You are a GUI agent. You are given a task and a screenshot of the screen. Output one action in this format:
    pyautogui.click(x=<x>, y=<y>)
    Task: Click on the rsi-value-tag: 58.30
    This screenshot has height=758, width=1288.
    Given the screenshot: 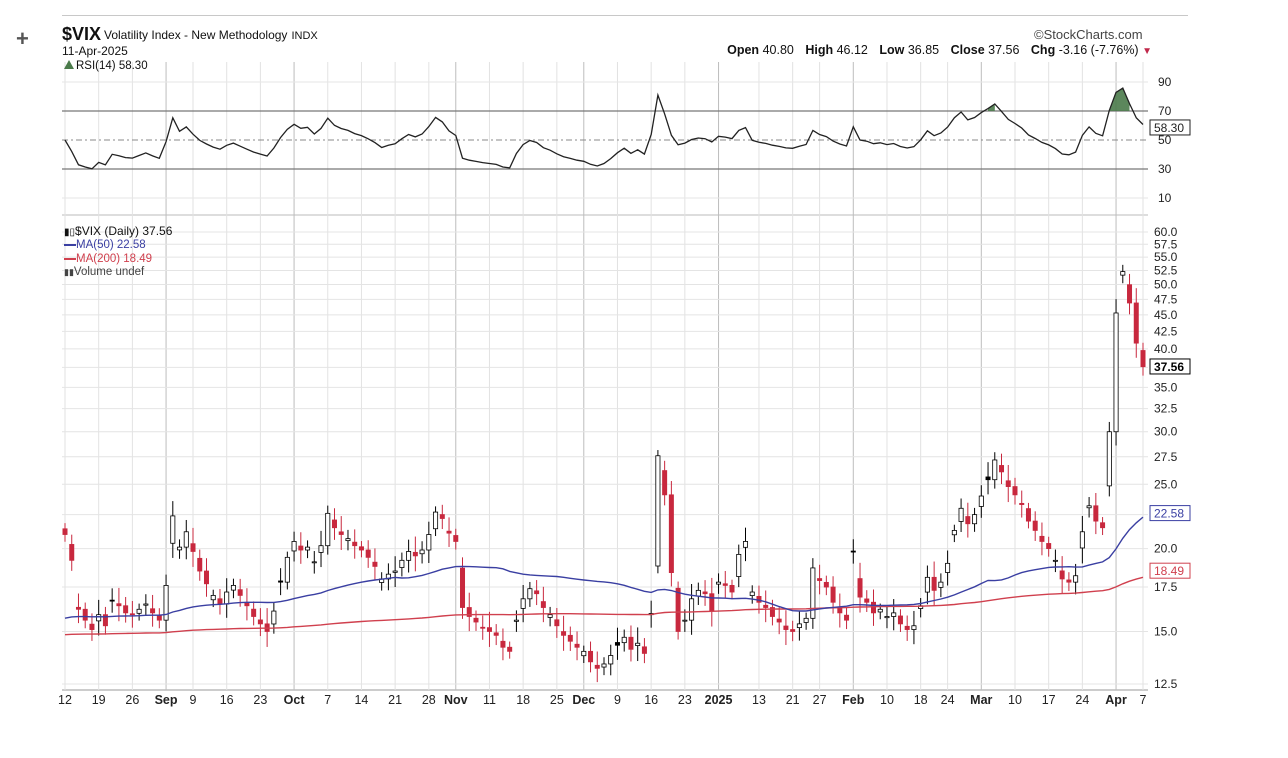 What is the action you would take?
    pyautogui.click(x=1170, y=127)
    